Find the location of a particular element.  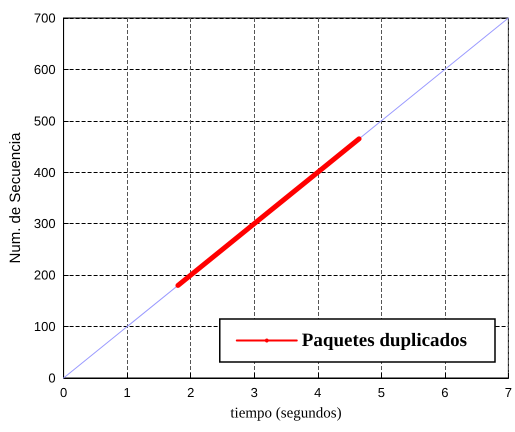

y-tick-label: 200 is located at coordinates (45, 275).